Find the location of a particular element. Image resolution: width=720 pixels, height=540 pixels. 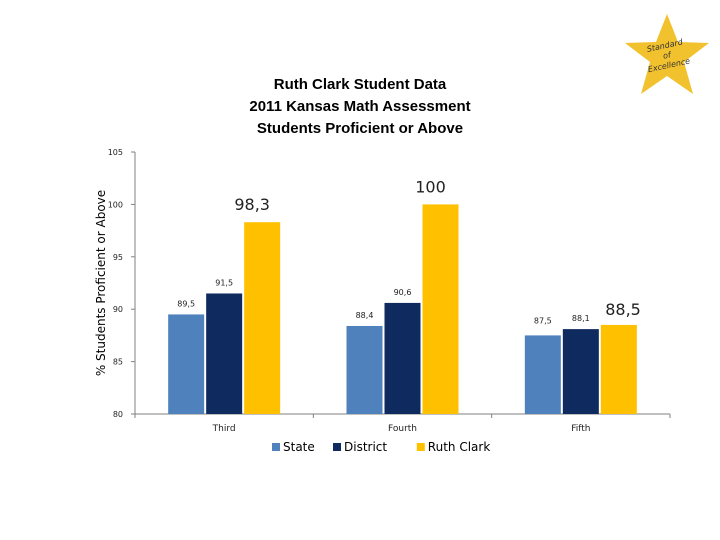

data-label: 88,4 is located at coordinates (365, 315).